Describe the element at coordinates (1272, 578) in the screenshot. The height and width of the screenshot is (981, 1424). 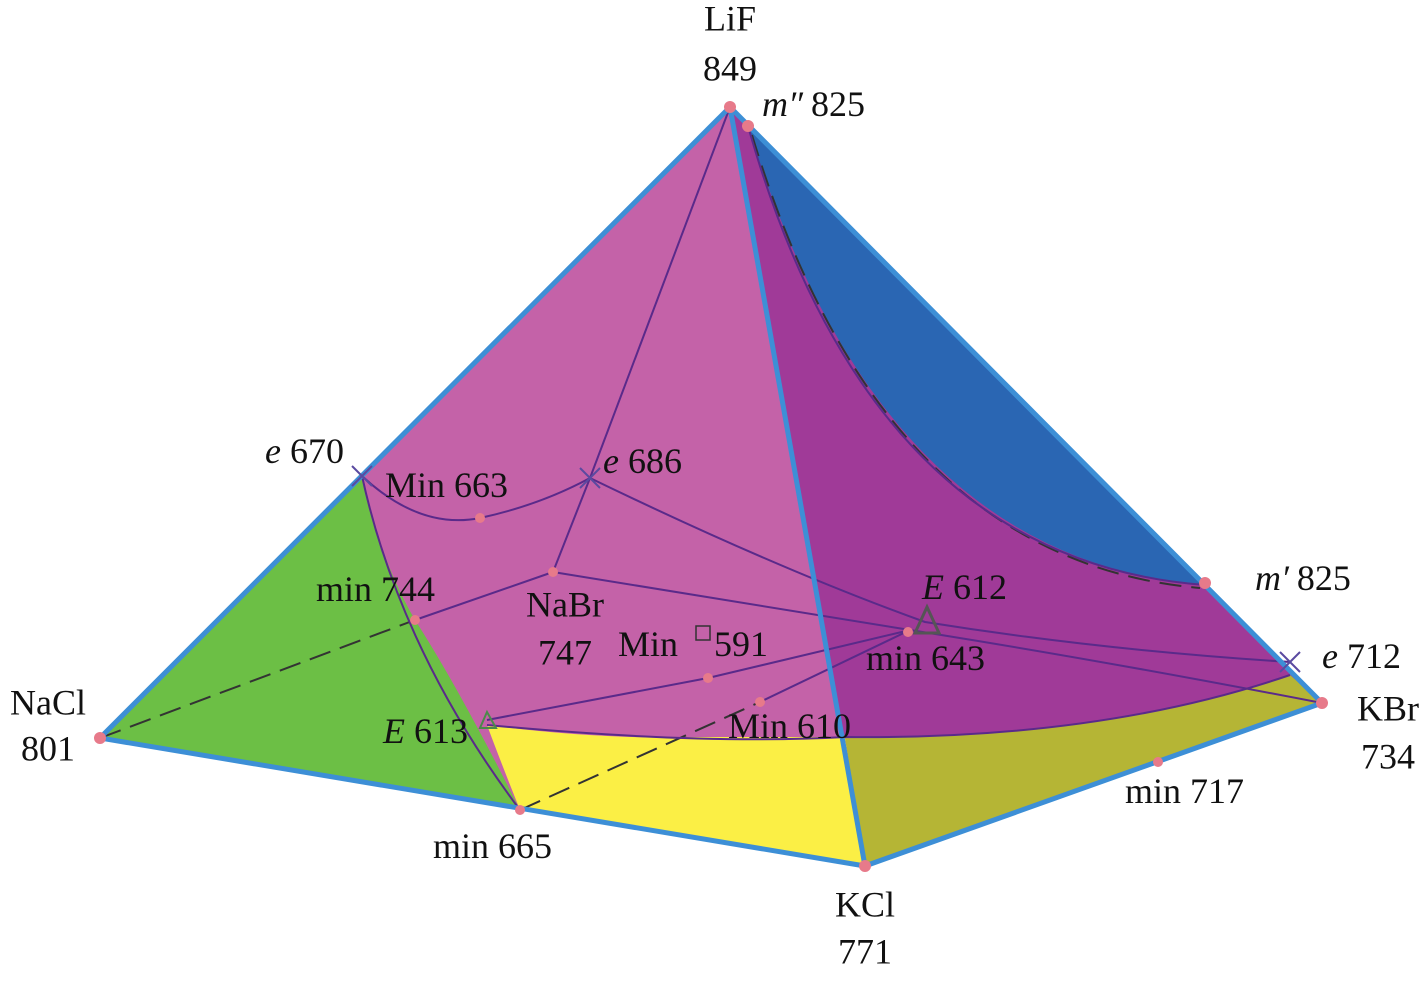
I see `symbol: m′` at that location.